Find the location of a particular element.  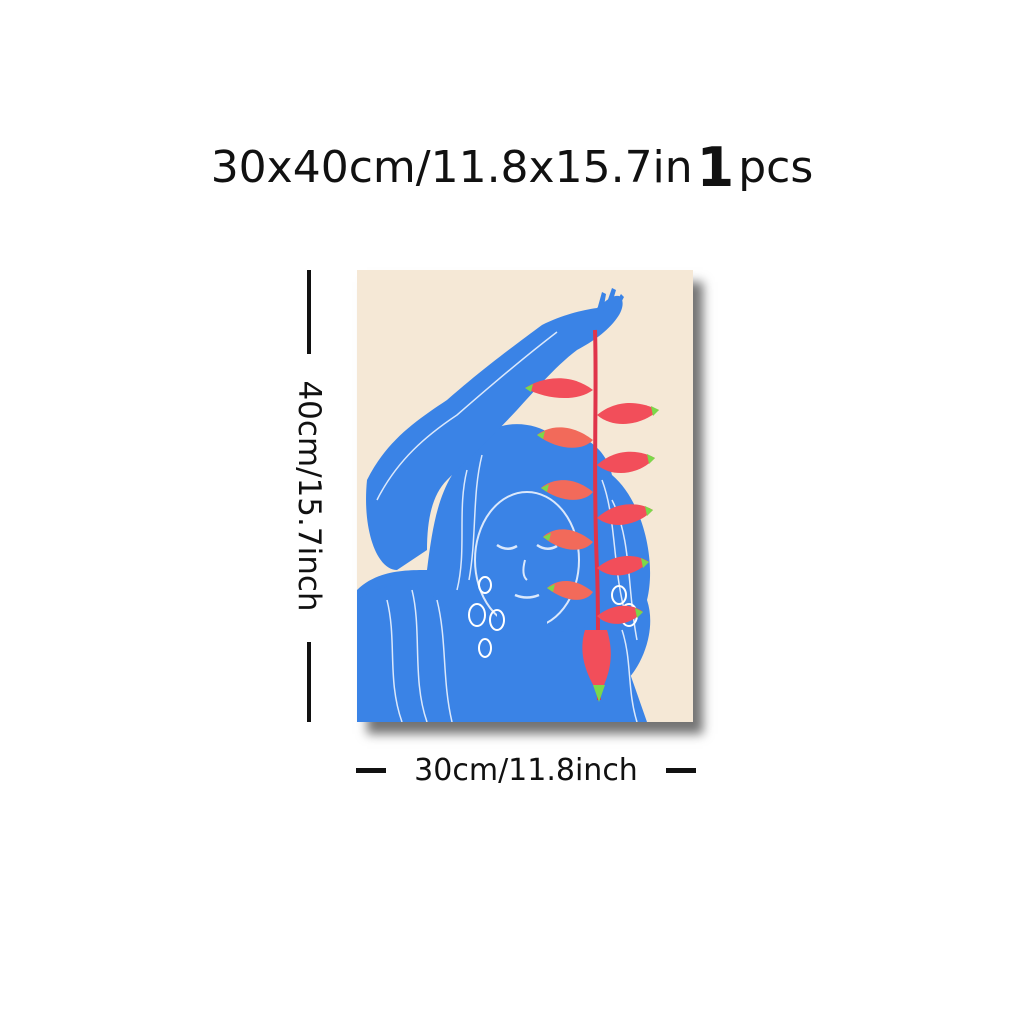

width-dimension-line-right is located at coordinates (681, 770).